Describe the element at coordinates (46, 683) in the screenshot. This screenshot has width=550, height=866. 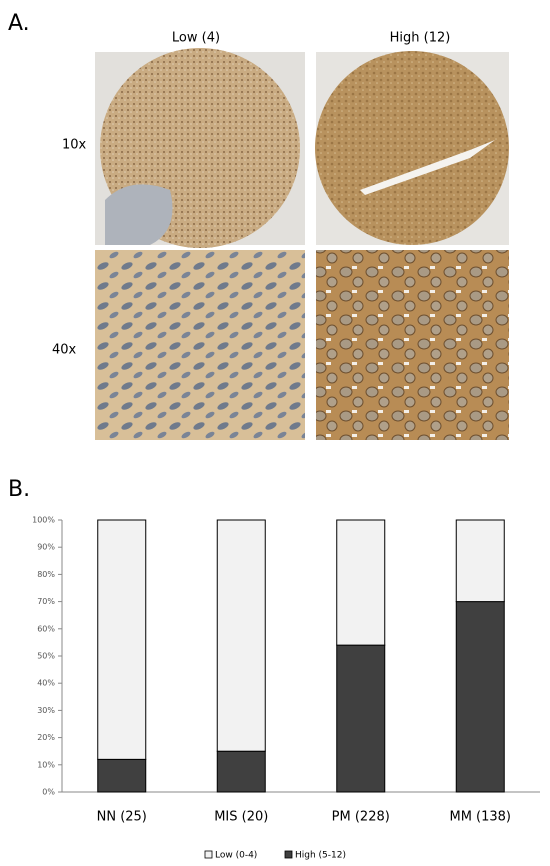
I see `y-tick-label: 40%` at that location.